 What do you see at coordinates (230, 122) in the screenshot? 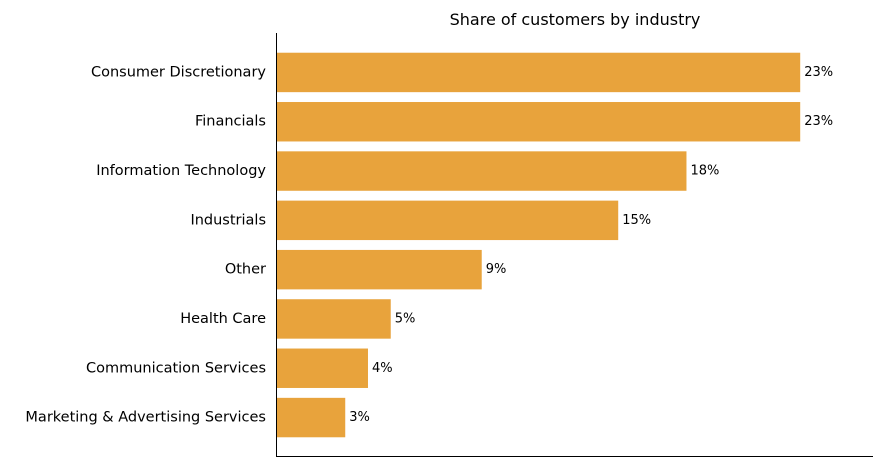
I see `category-label: Financials` at bounding box center [230, 122].